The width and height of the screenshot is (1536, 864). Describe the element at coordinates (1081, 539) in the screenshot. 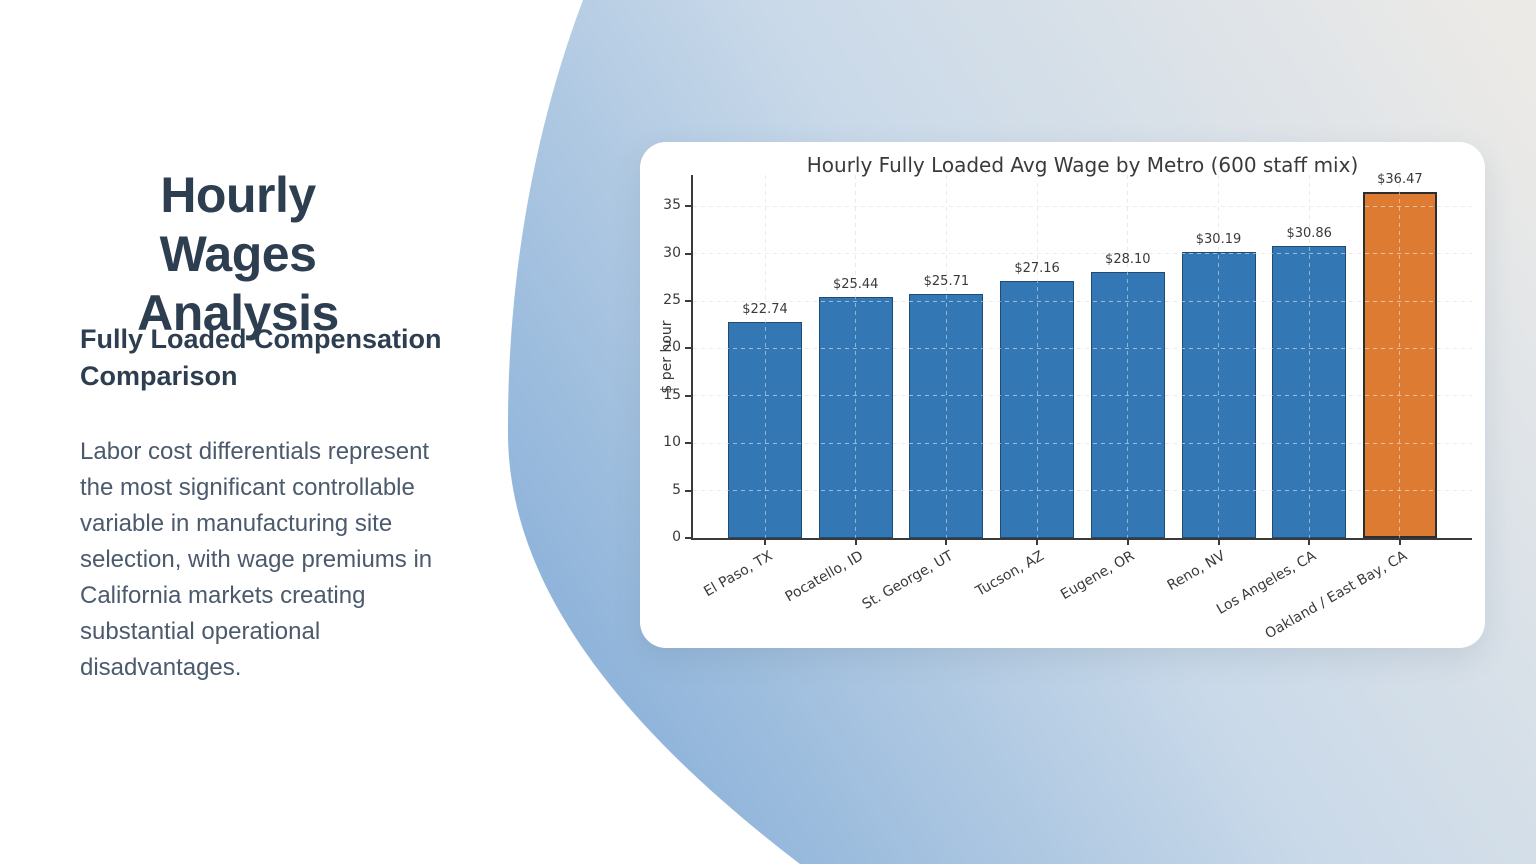

I see `x-axis-spine` at that location.